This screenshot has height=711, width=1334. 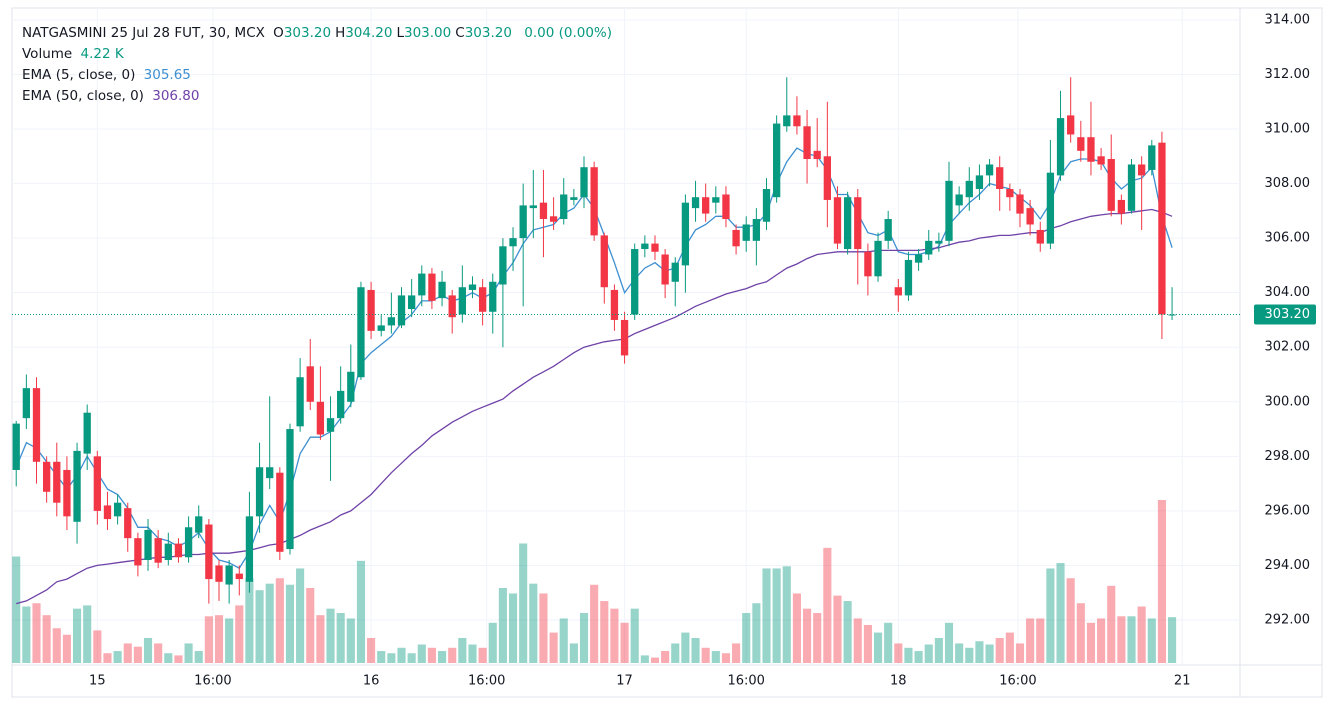 What do you see at coordinates (460, 33) in the screenshot?
I see `ohlc-key: C` at bounding box center [460, 33].